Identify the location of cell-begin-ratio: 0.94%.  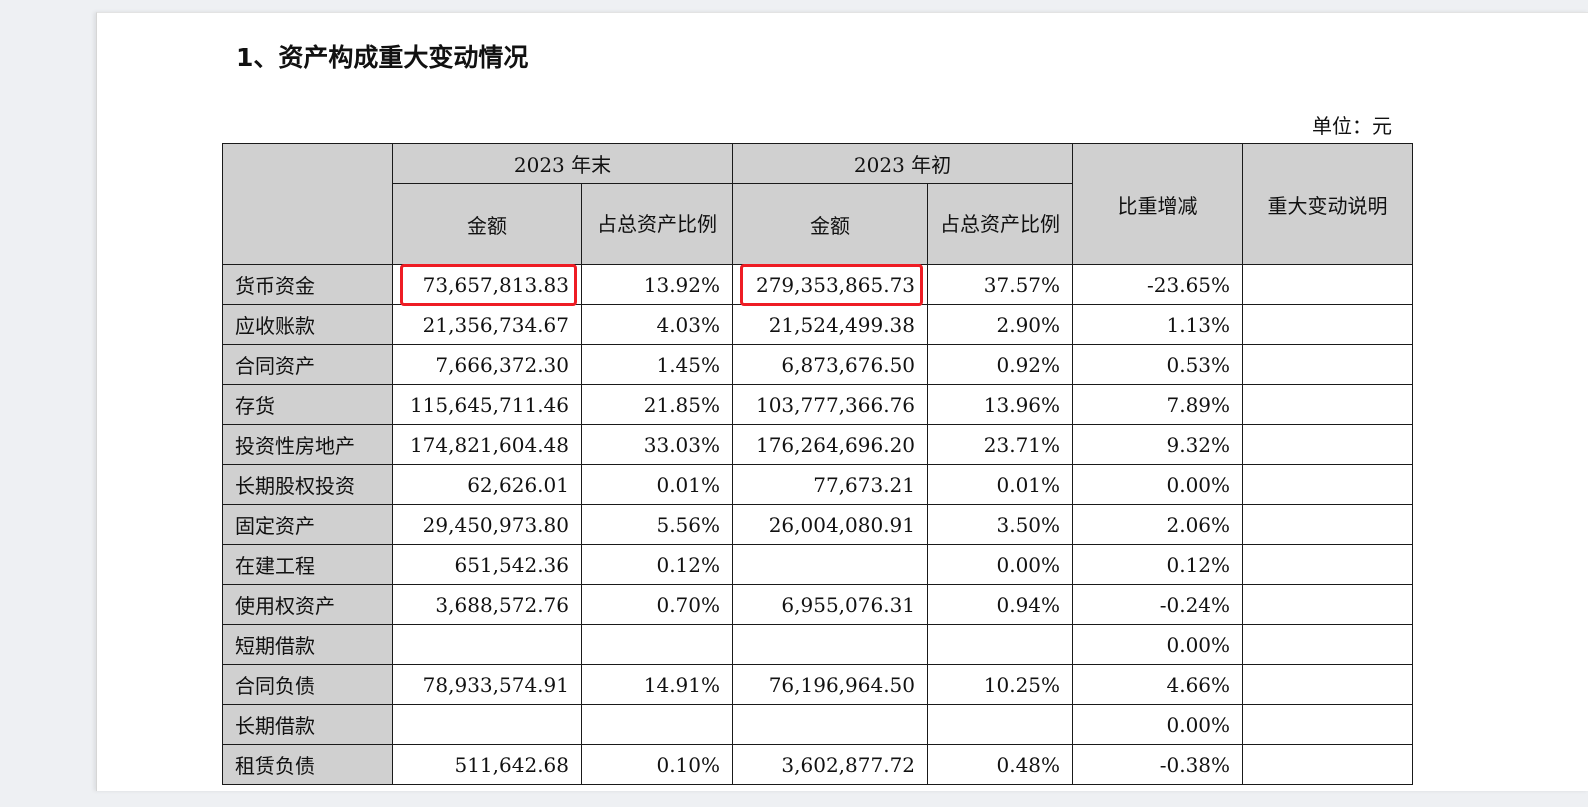
(1000, 604).